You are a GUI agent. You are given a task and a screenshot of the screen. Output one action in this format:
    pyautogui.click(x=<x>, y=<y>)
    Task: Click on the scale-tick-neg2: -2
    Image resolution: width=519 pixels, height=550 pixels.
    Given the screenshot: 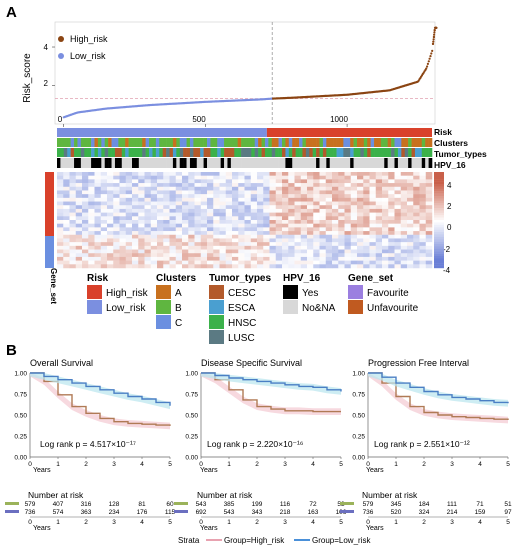 What is the action you would take?
    pyautogui.click(x=447, y=249)
    